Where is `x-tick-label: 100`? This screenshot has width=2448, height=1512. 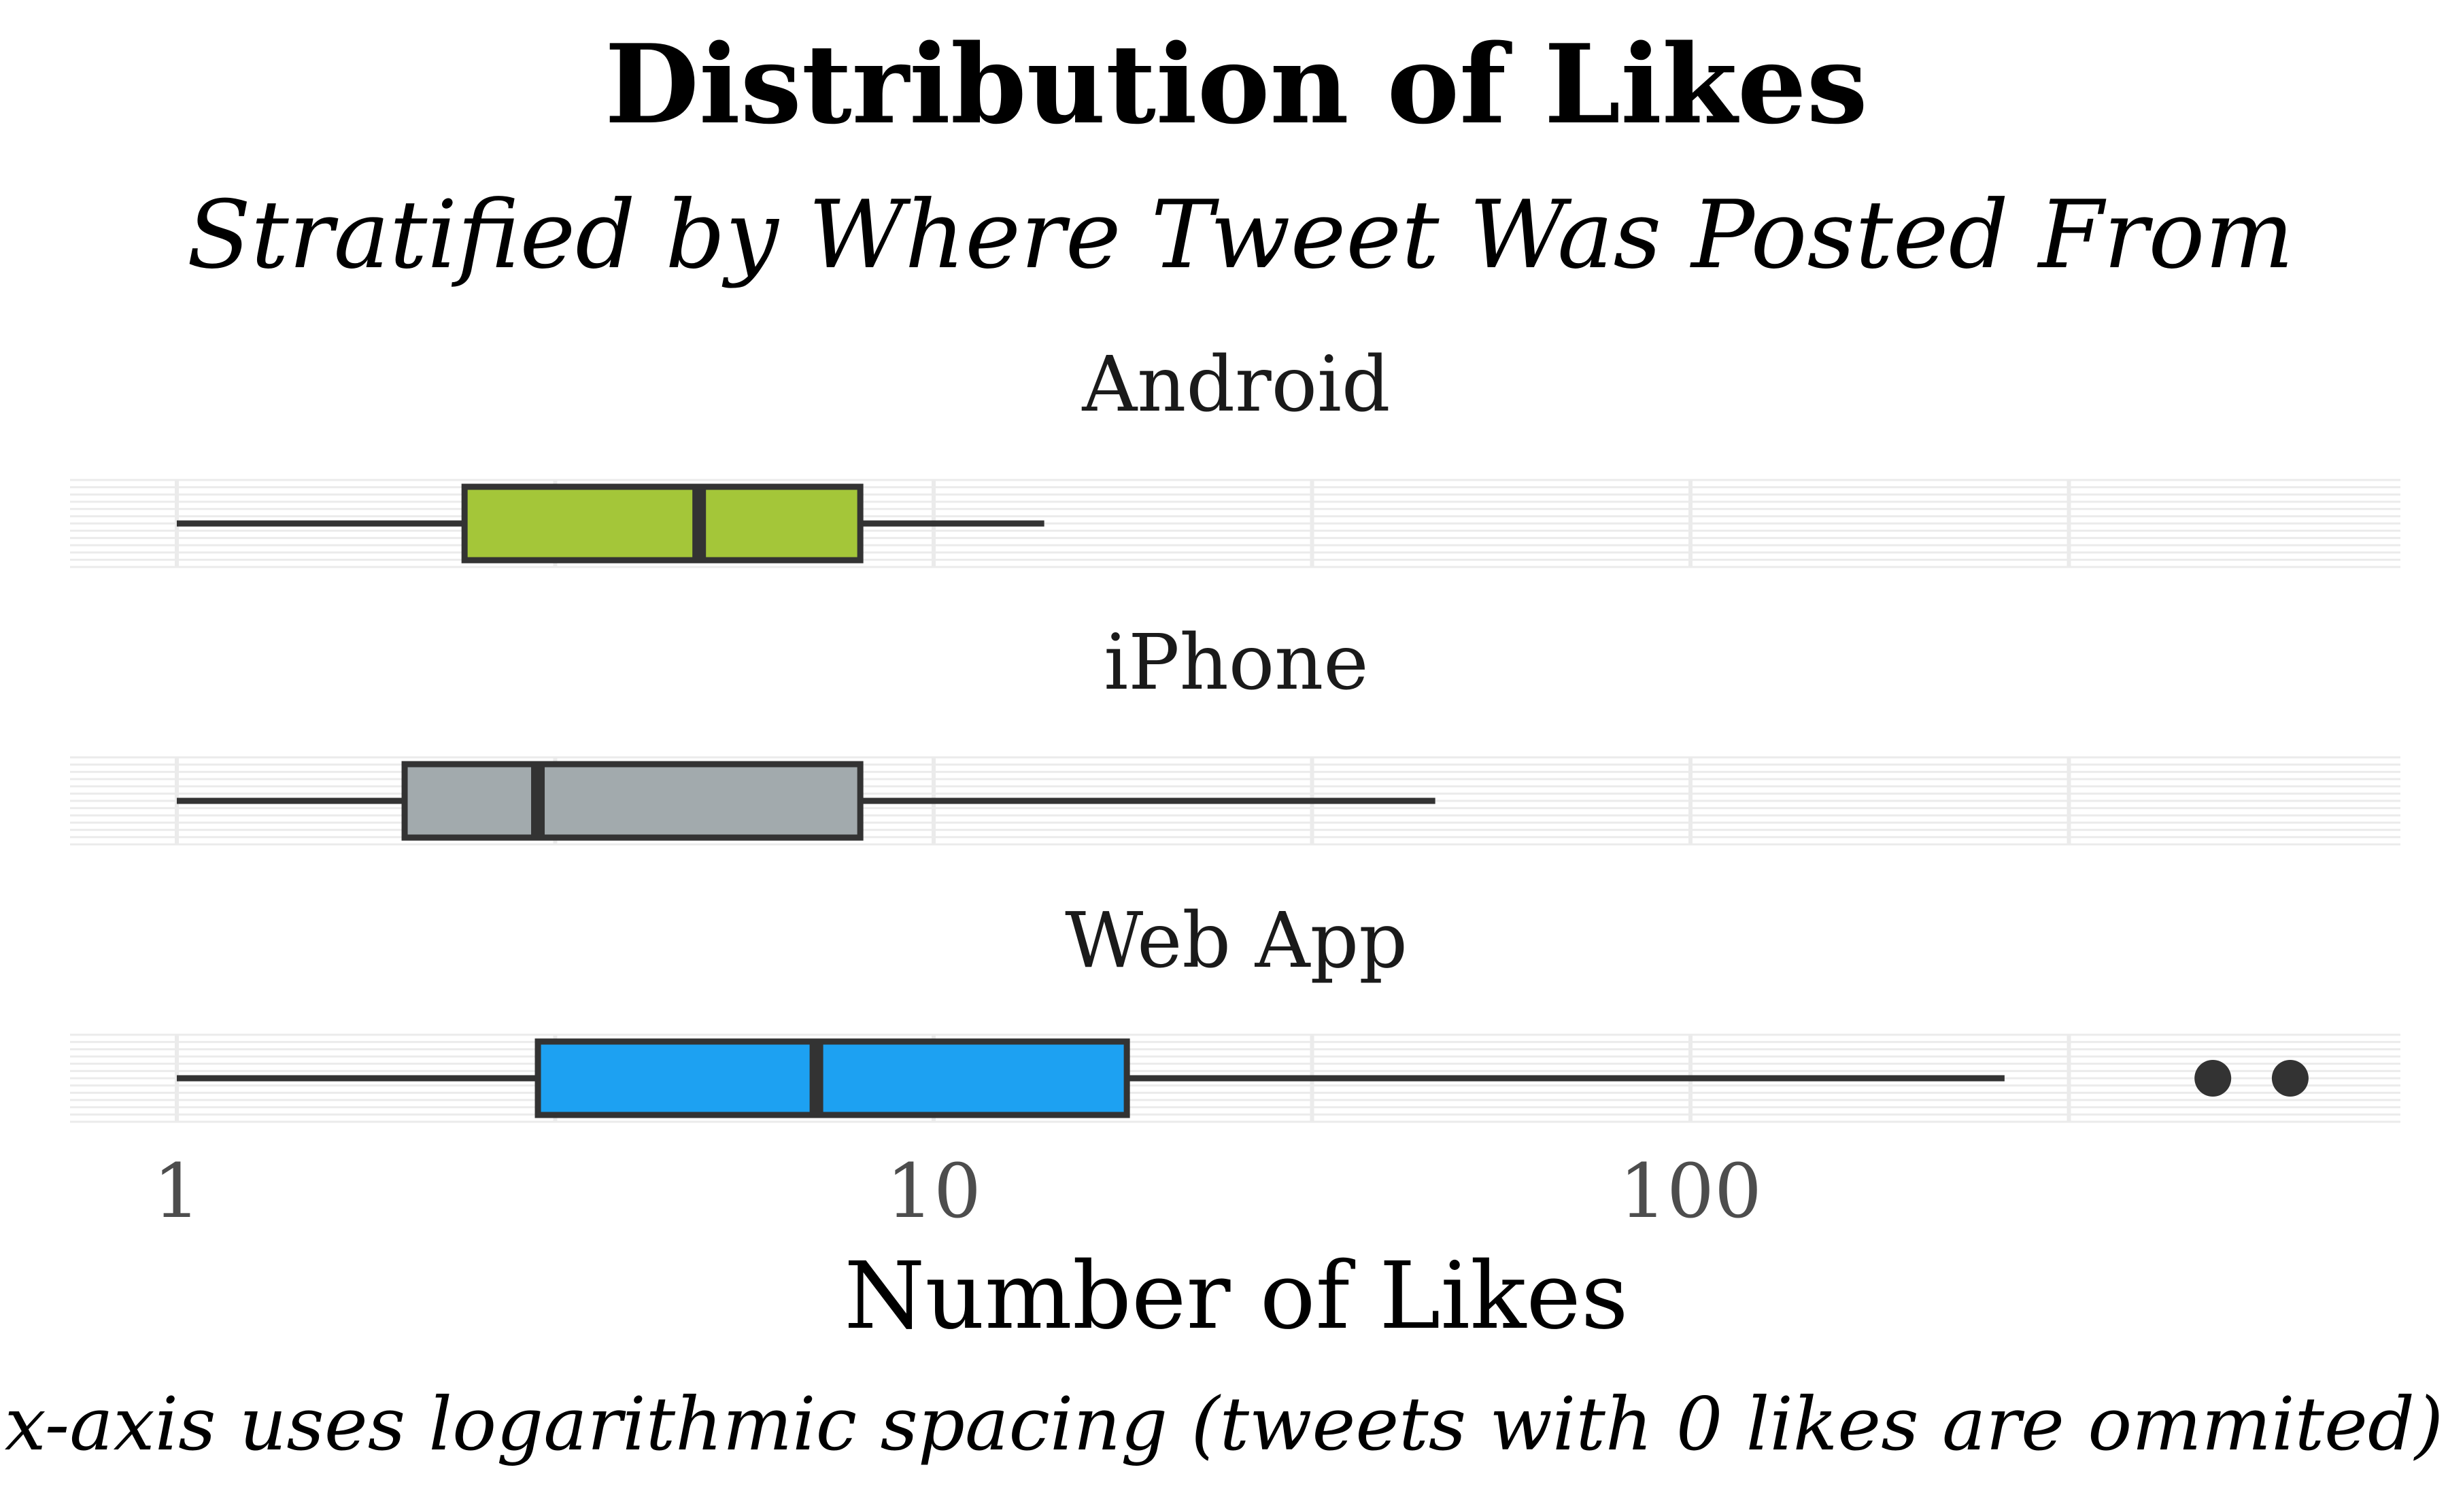 x-tick-label: 100 is located at coordinates (1690, 1191).